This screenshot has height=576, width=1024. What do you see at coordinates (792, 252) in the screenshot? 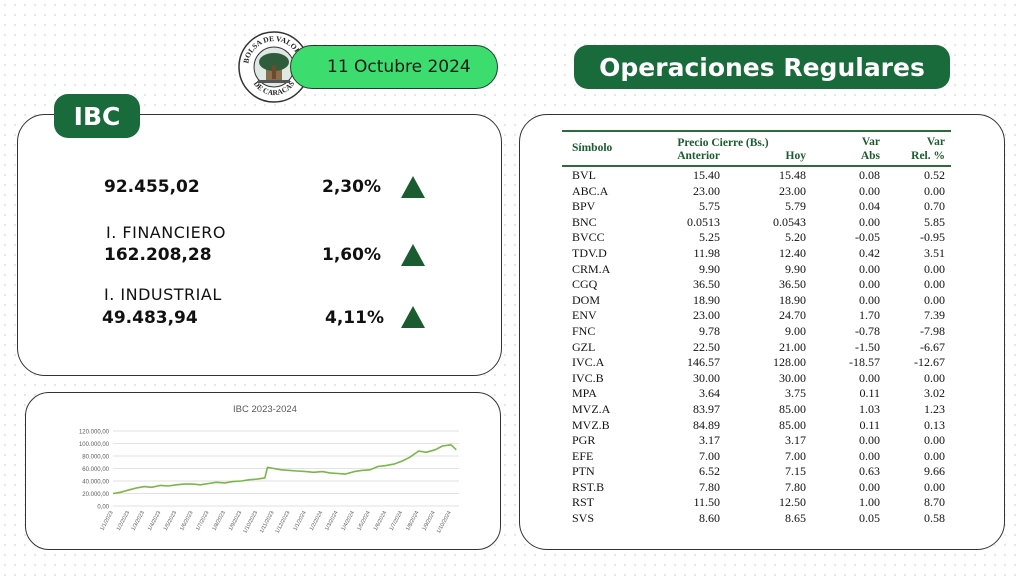
I see `hoy-cell: 12.40` at bounding box center [792, 252].